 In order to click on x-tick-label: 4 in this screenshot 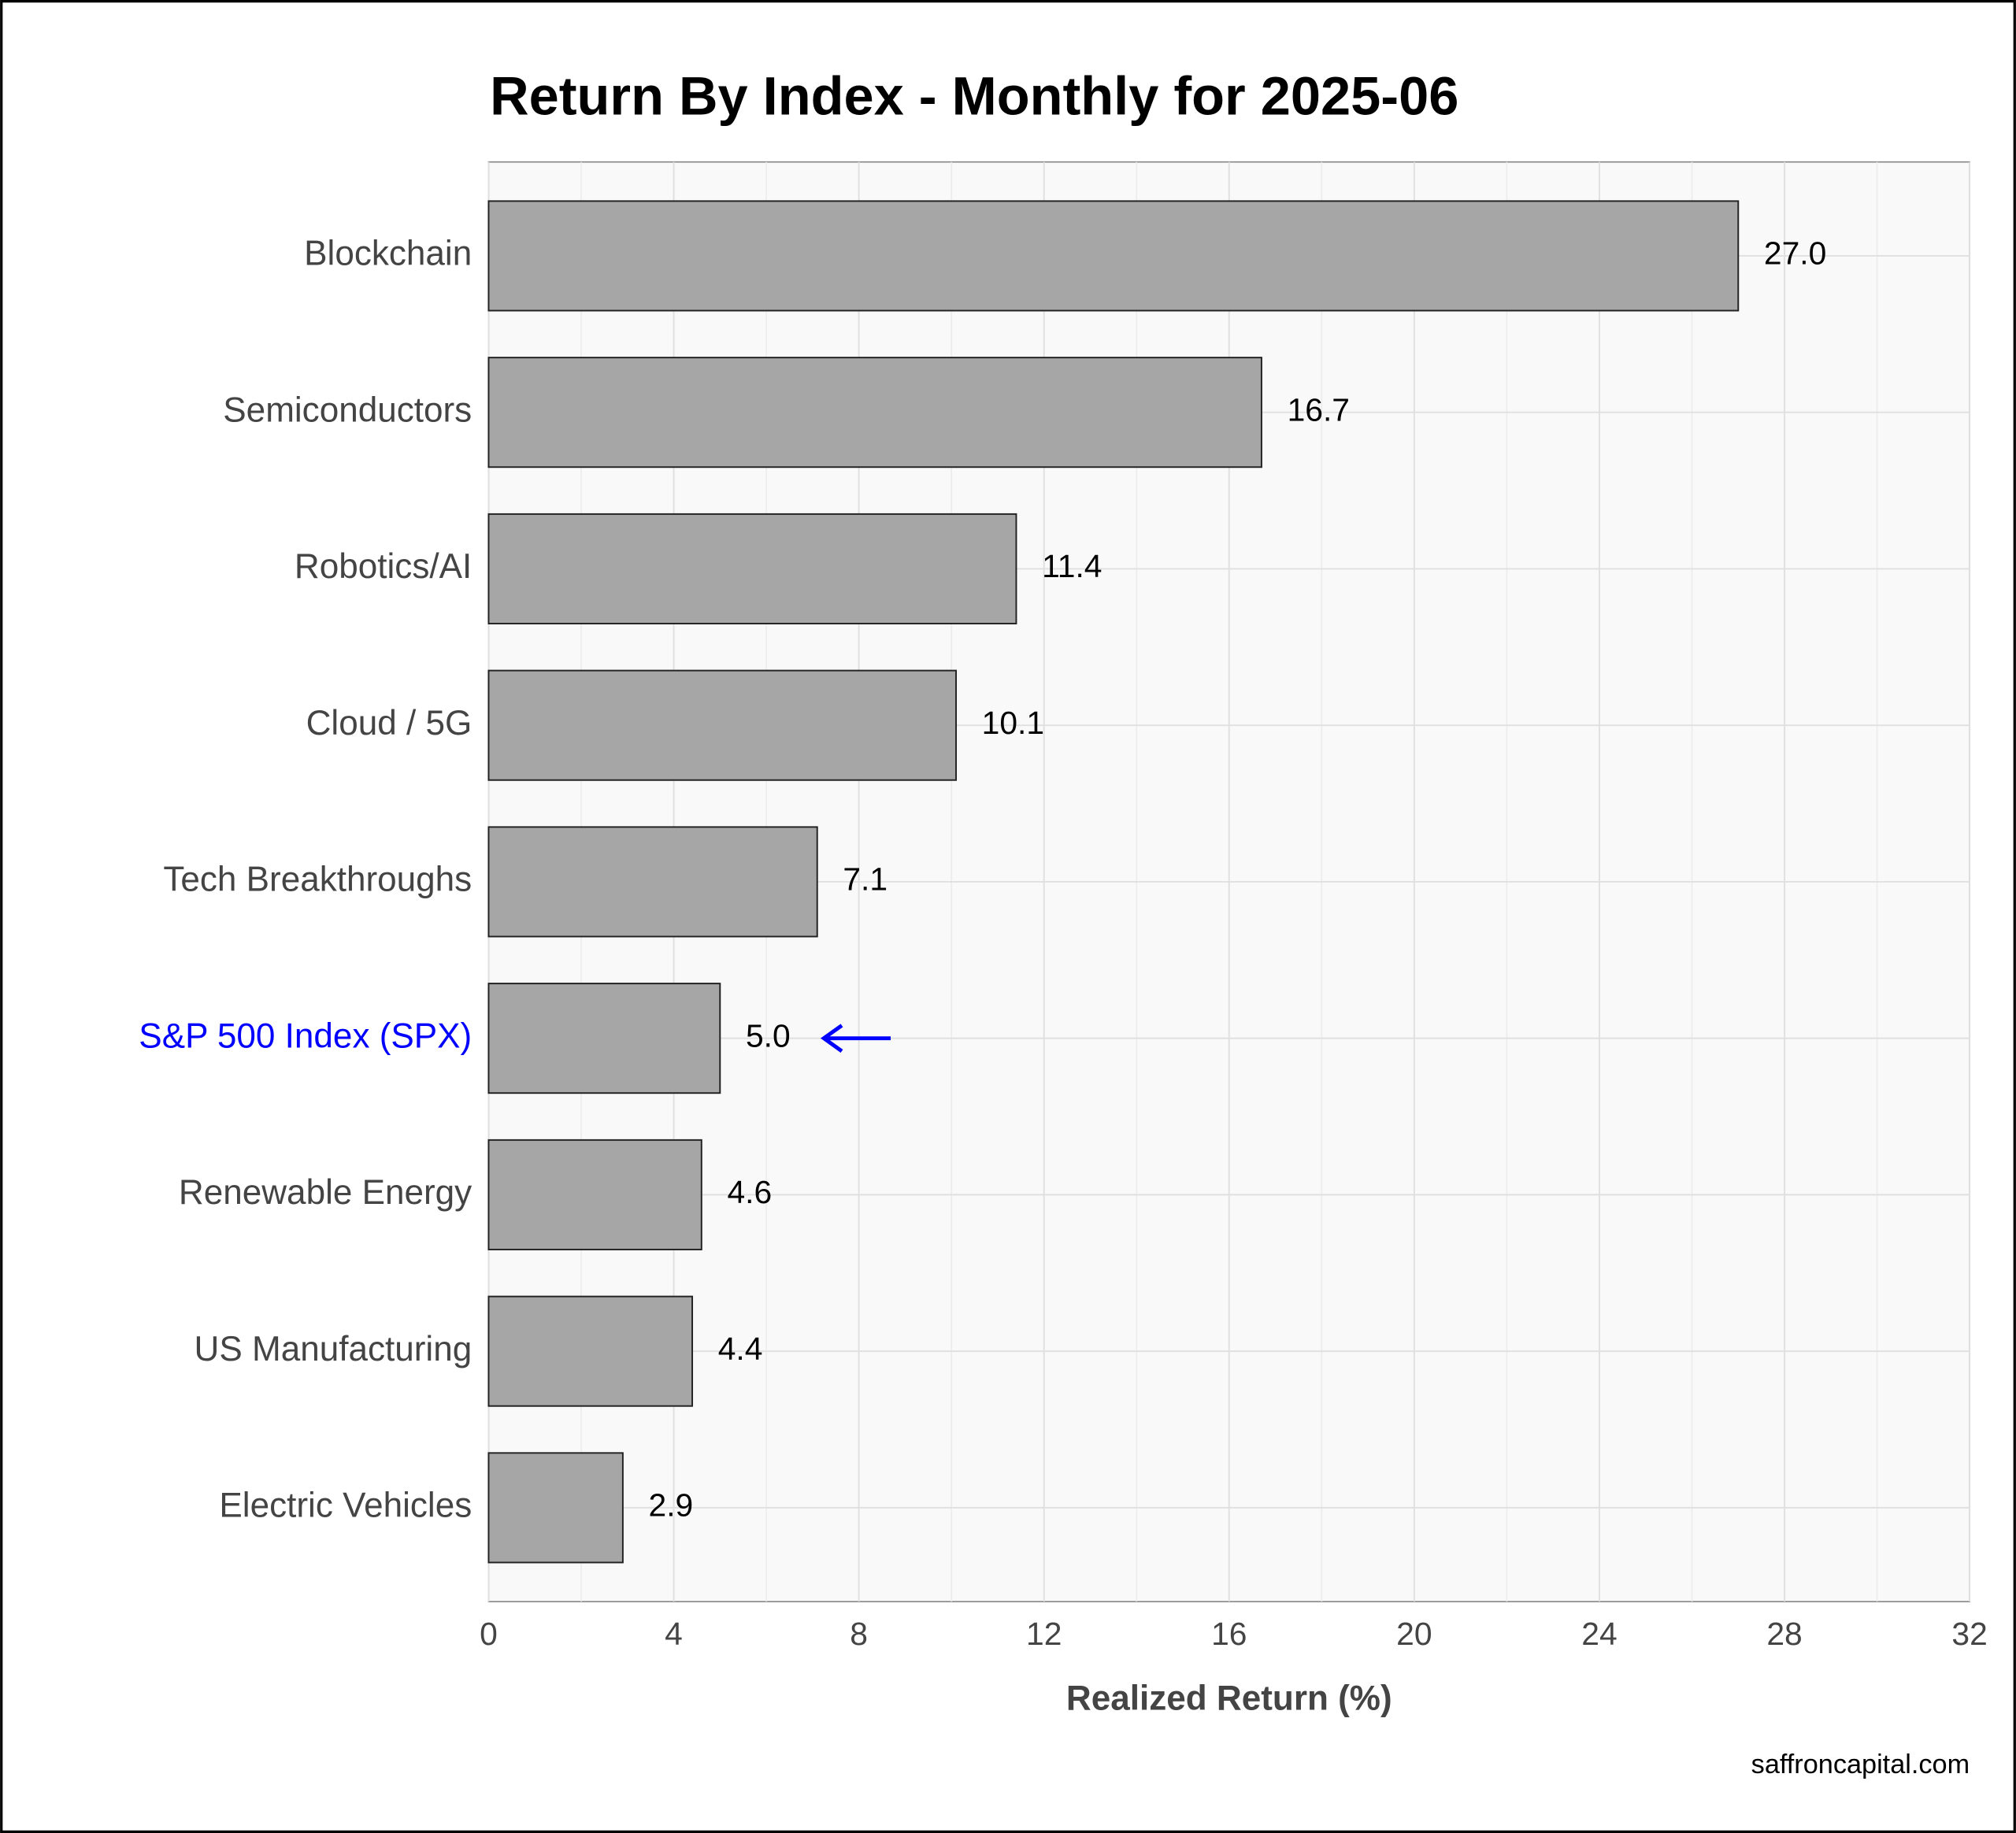, I will do `click(674, 1634)`.